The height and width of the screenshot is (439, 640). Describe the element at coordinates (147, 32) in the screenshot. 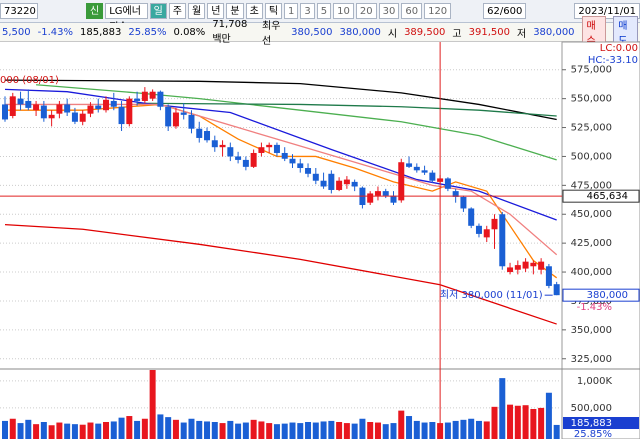

I see `quote-item: 25.85%` at that location.